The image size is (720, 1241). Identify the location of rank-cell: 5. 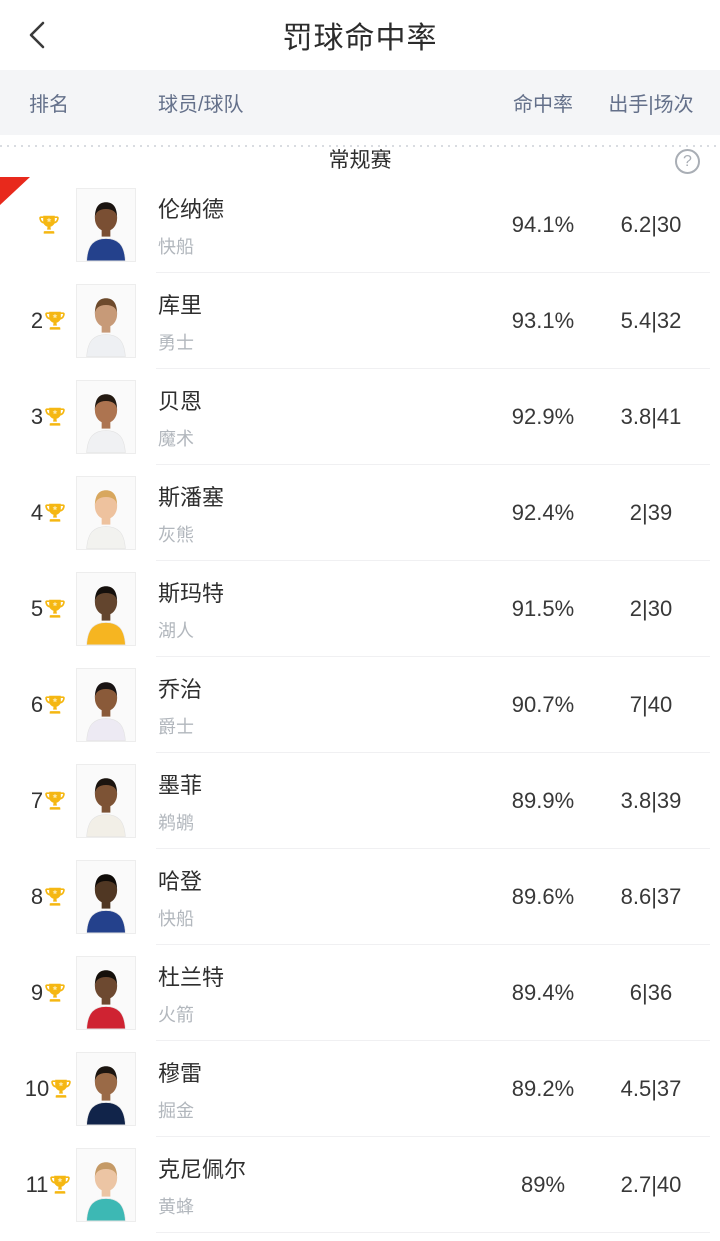
(38, 609).